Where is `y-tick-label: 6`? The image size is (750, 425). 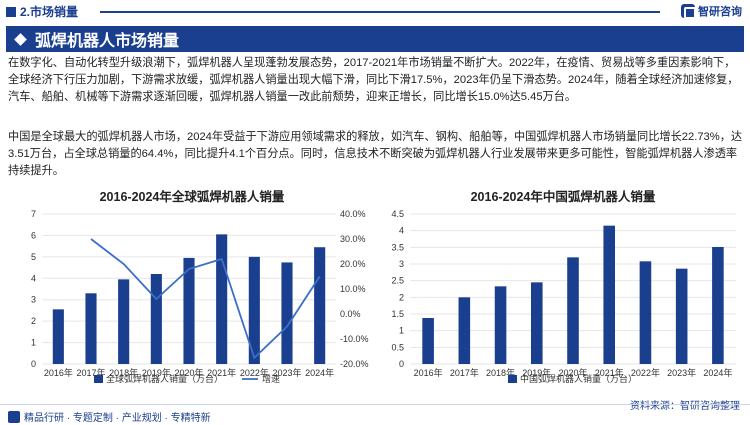 y-tick-label: 6 is located at coordinates (33, 235).